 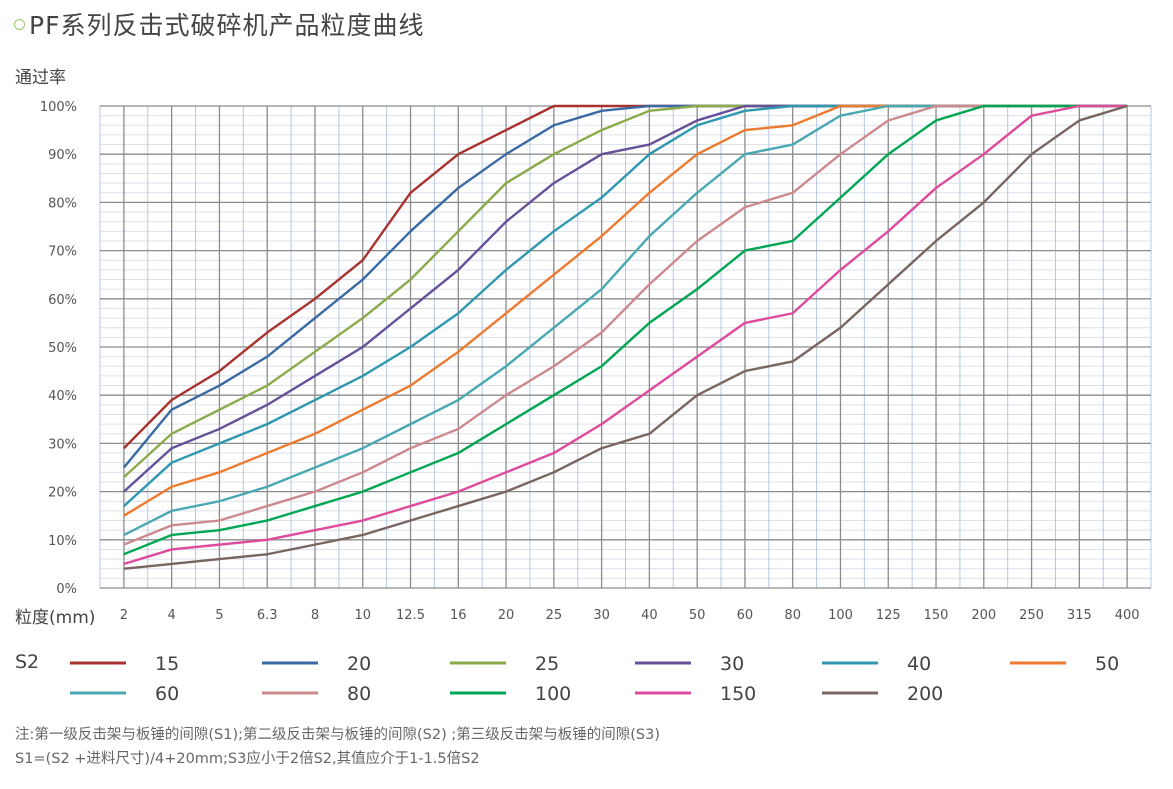 I want to click on legend-label: 100, so click(x=553, y=694).